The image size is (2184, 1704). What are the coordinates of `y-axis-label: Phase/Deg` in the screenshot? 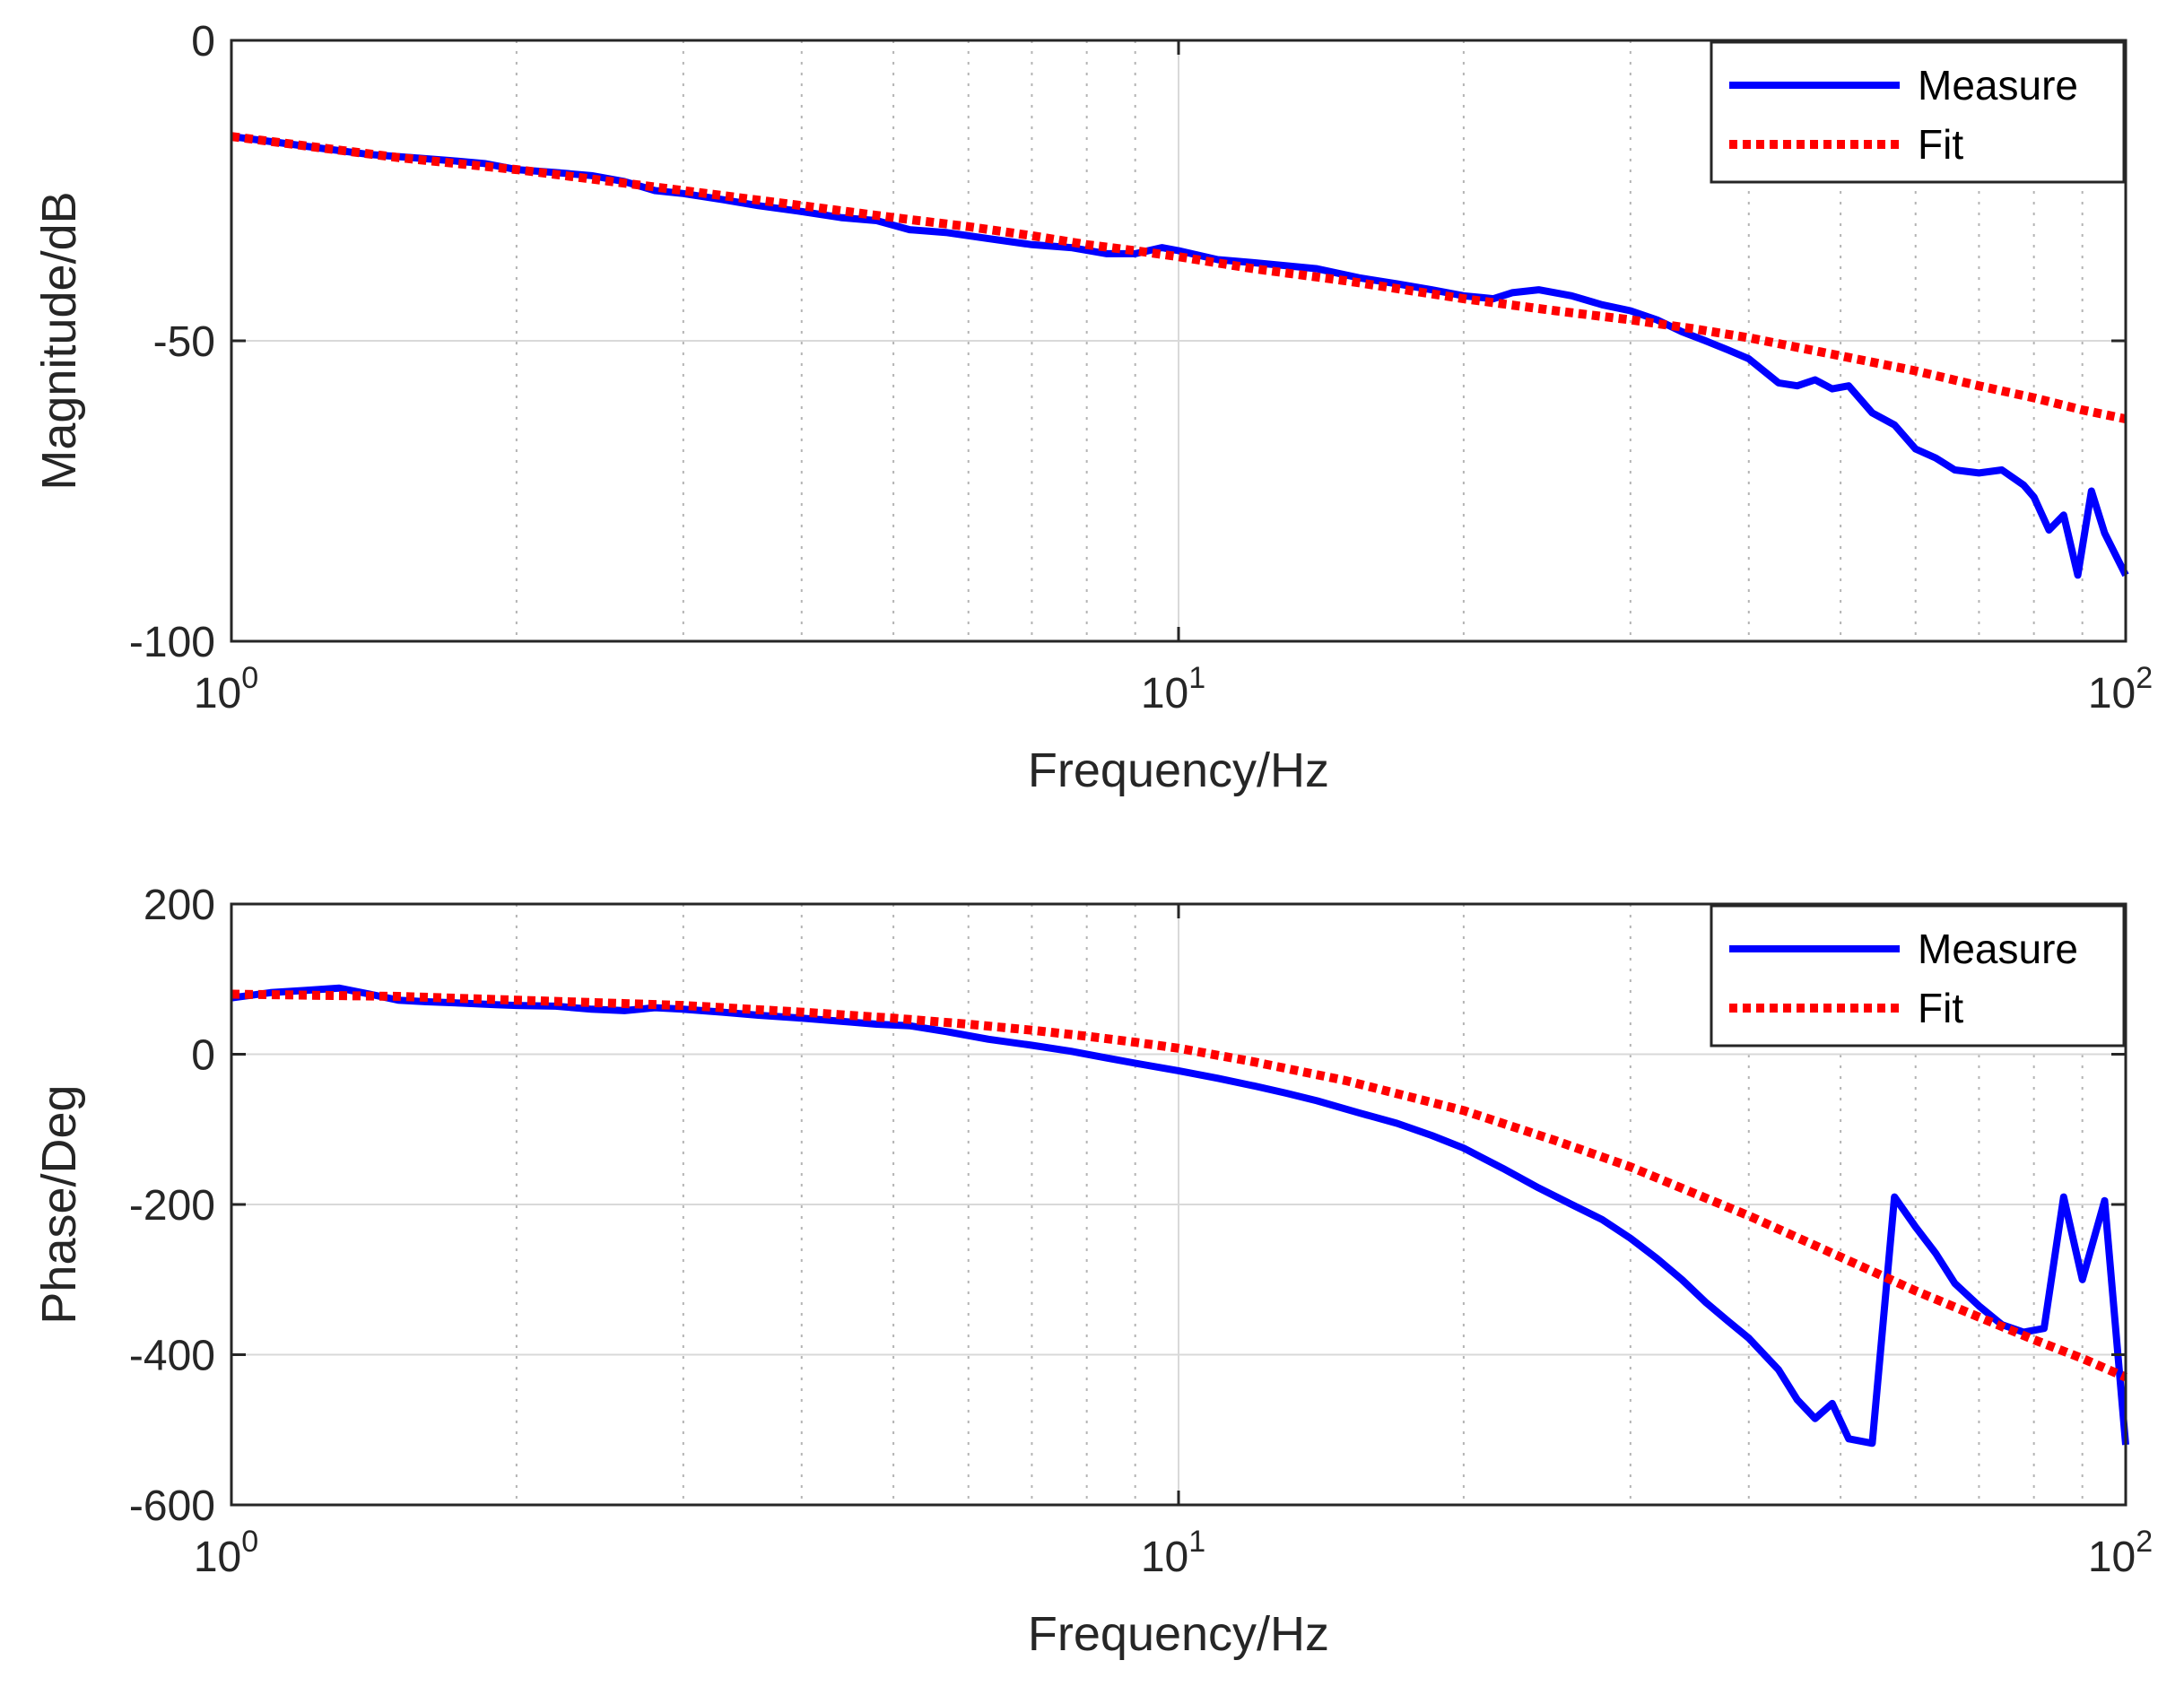 It's located at (59, 1204).